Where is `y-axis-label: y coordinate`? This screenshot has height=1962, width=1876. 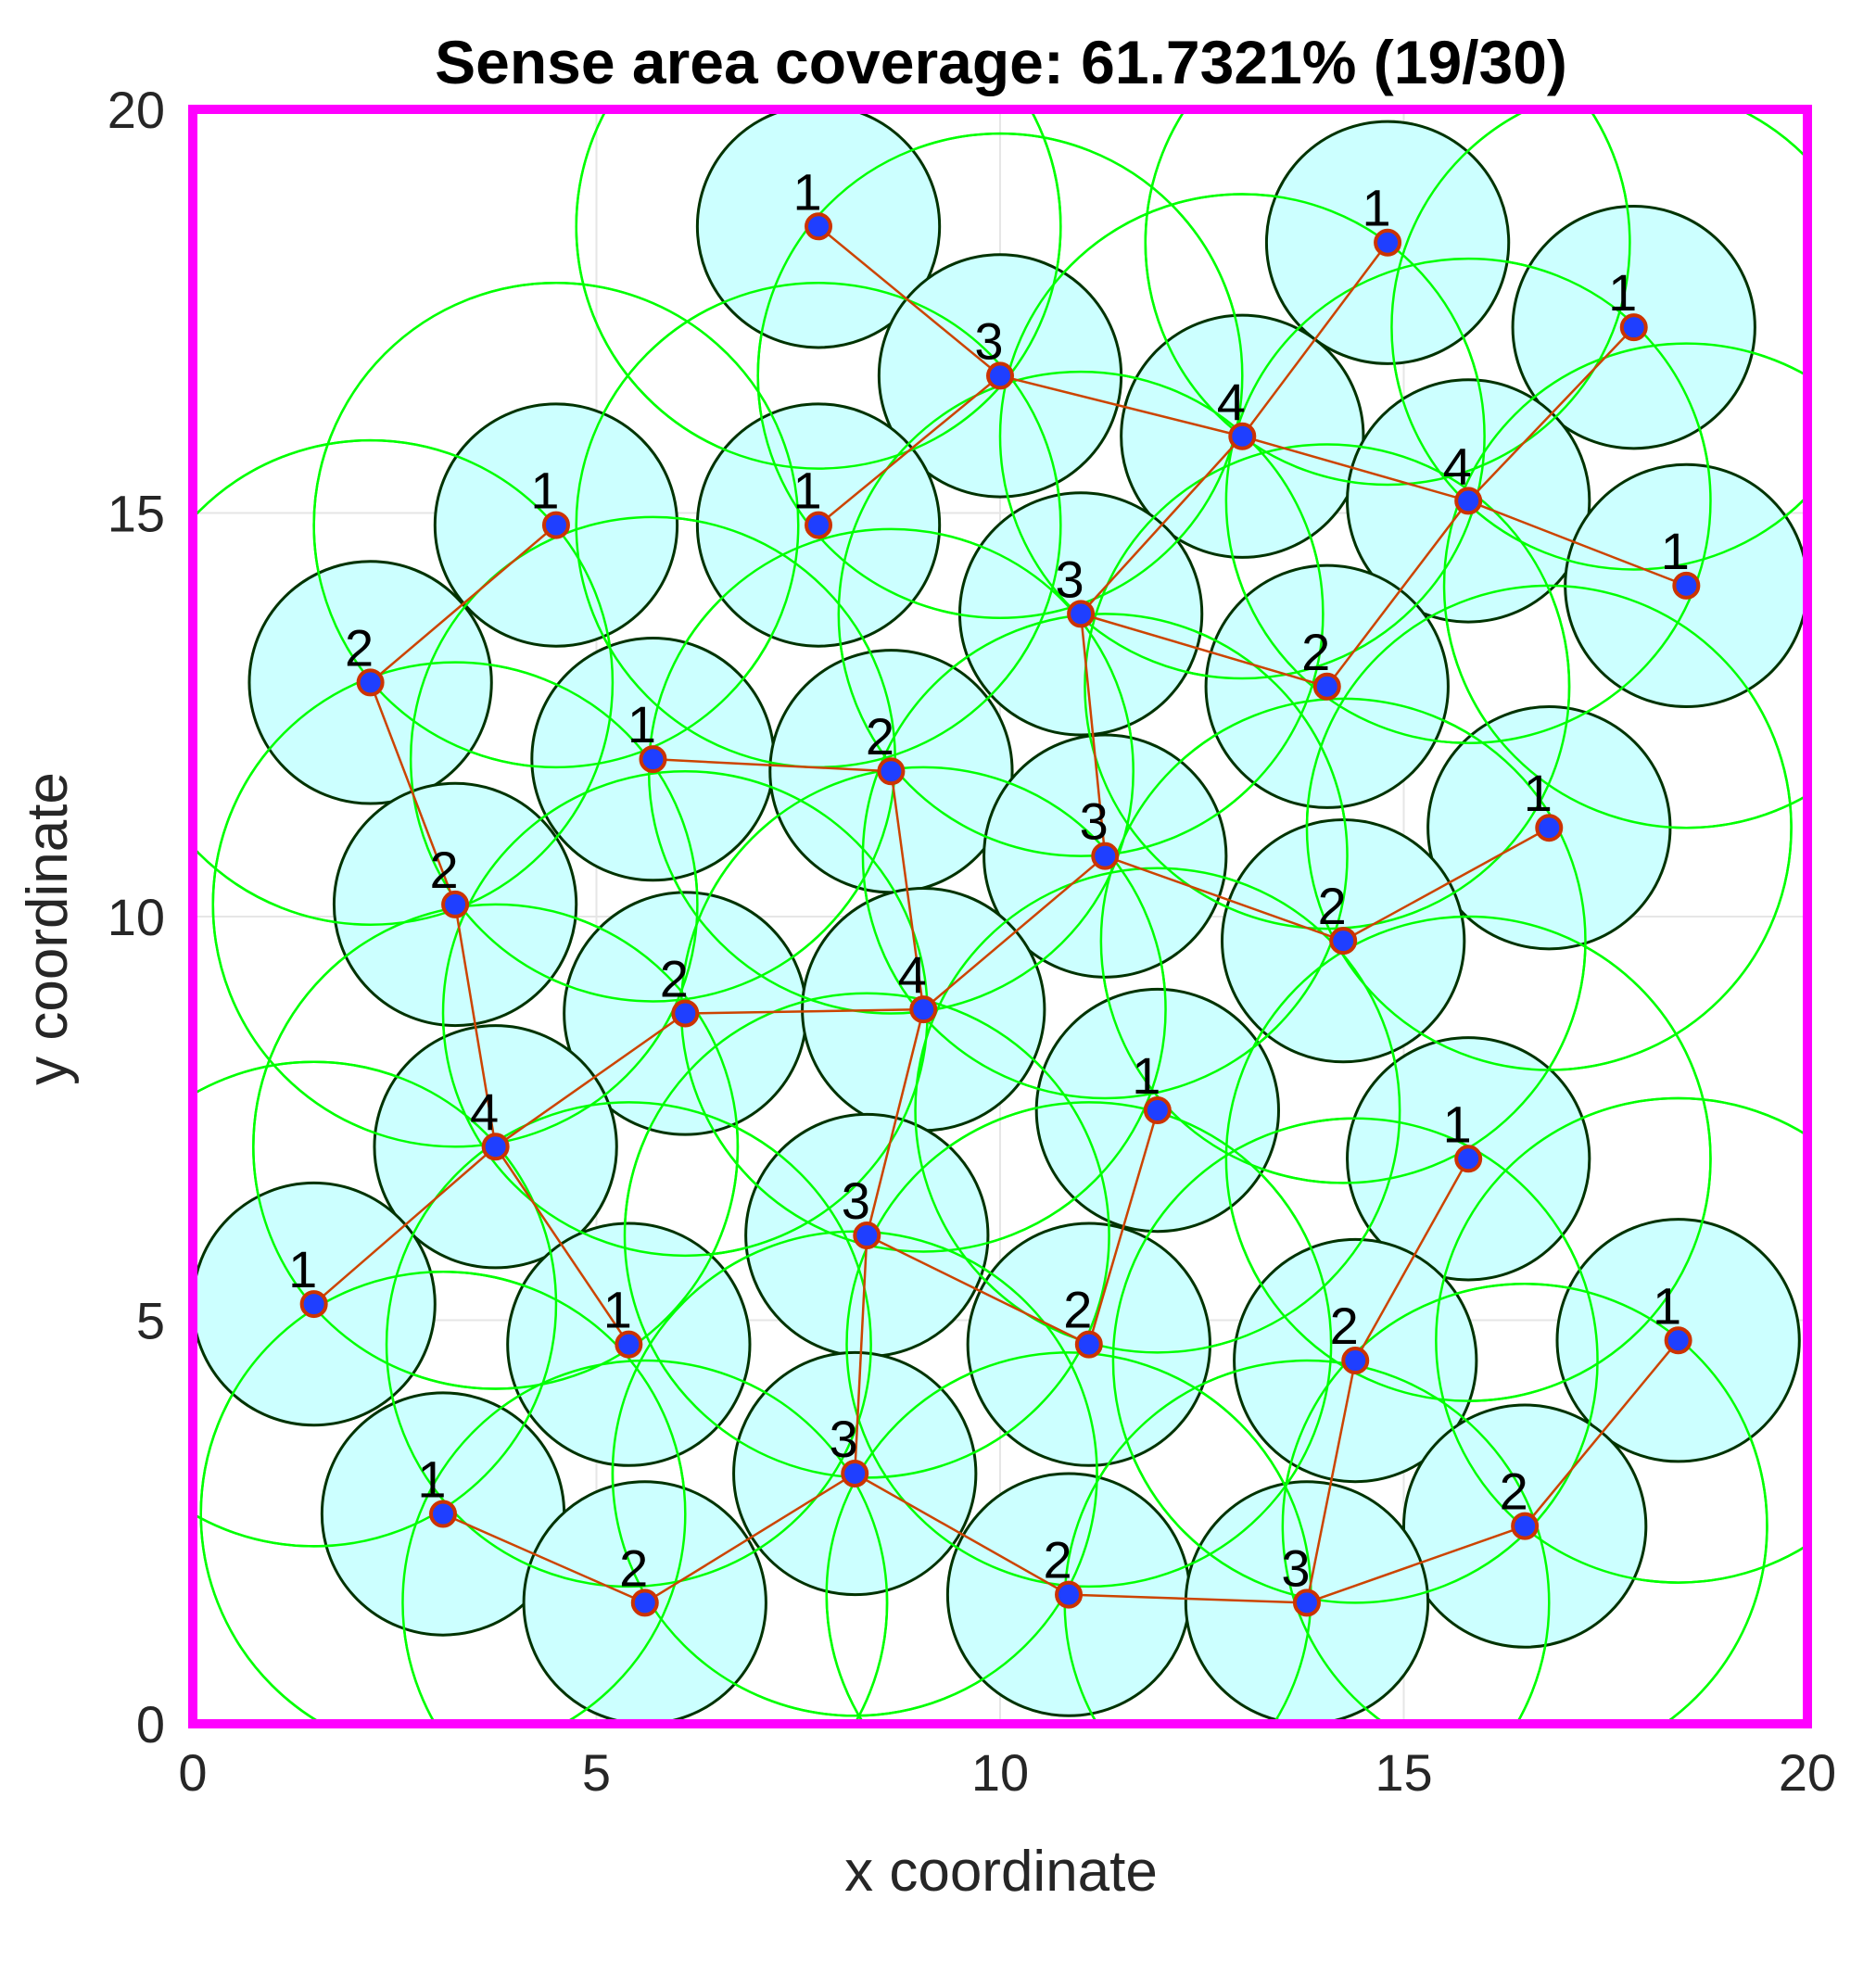
y-axis-label: y coordinate is located at coordinates (48, 928).